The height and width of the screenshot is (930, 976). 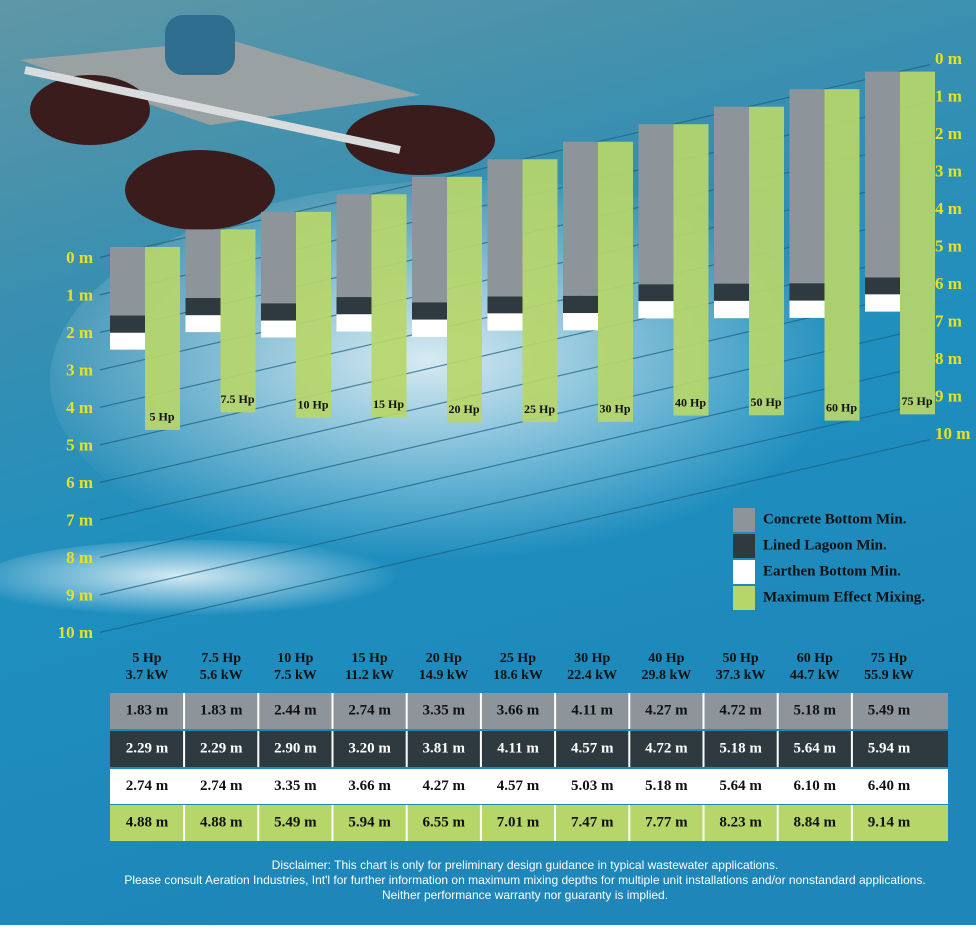 I want to click on legend-label: Earthen Bottom Min., so click(x=832, y=571).